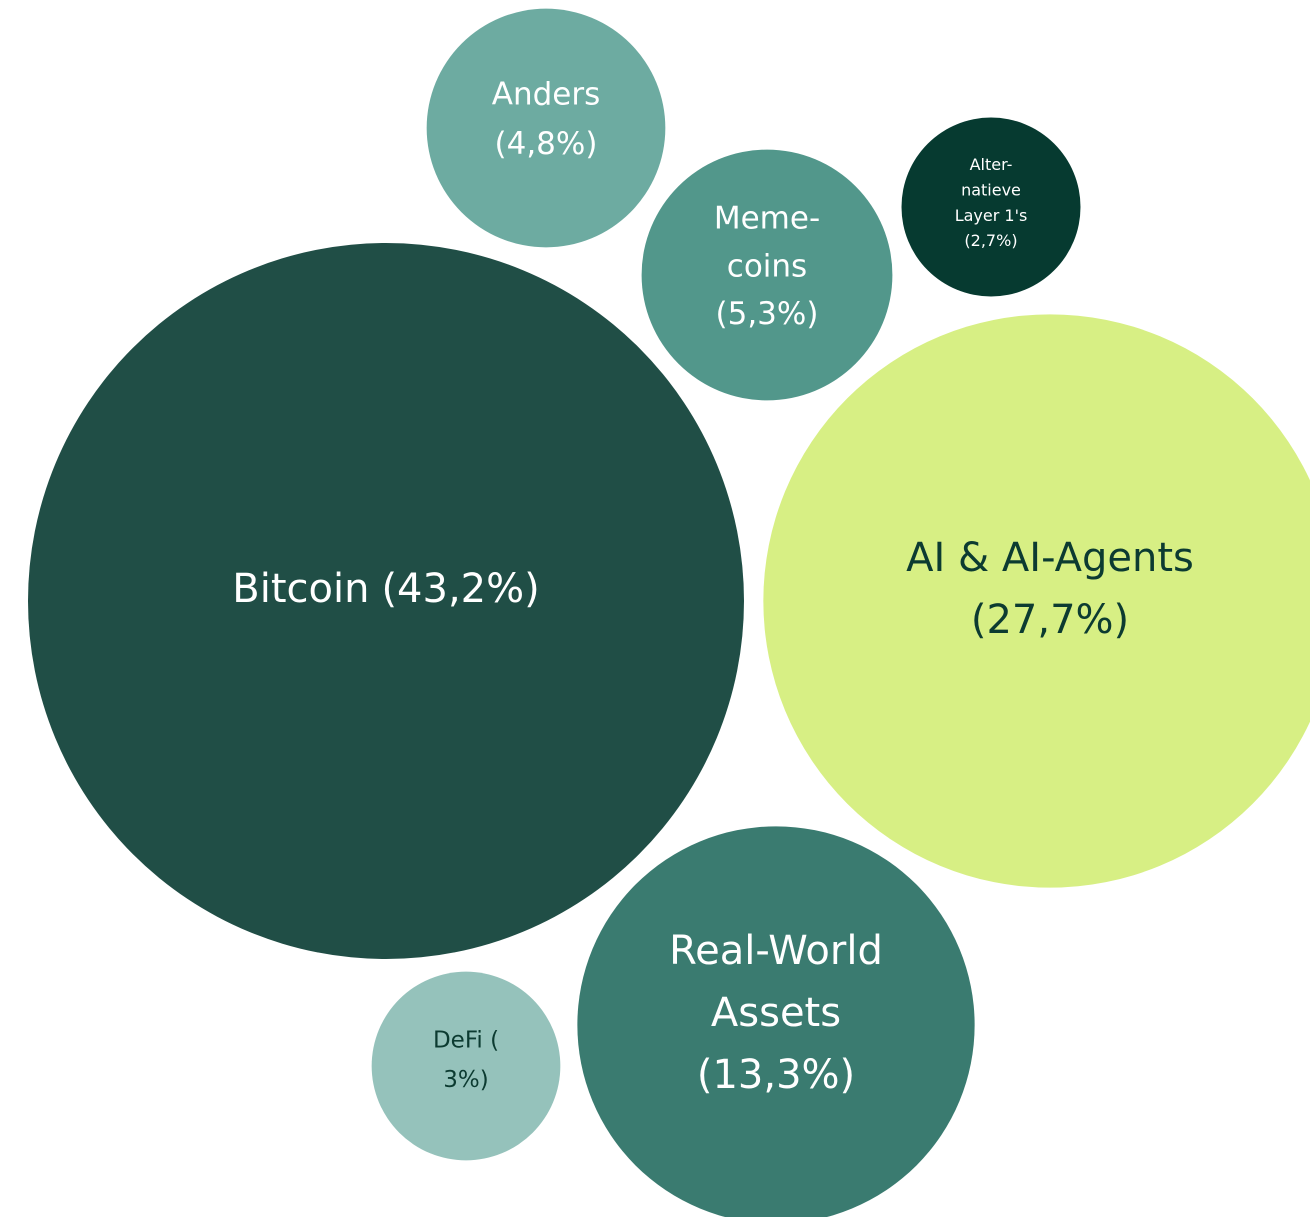 This screenshot has width=1310, height=1217. I want to click on bubble-label: Alter-, so click(991, 163).